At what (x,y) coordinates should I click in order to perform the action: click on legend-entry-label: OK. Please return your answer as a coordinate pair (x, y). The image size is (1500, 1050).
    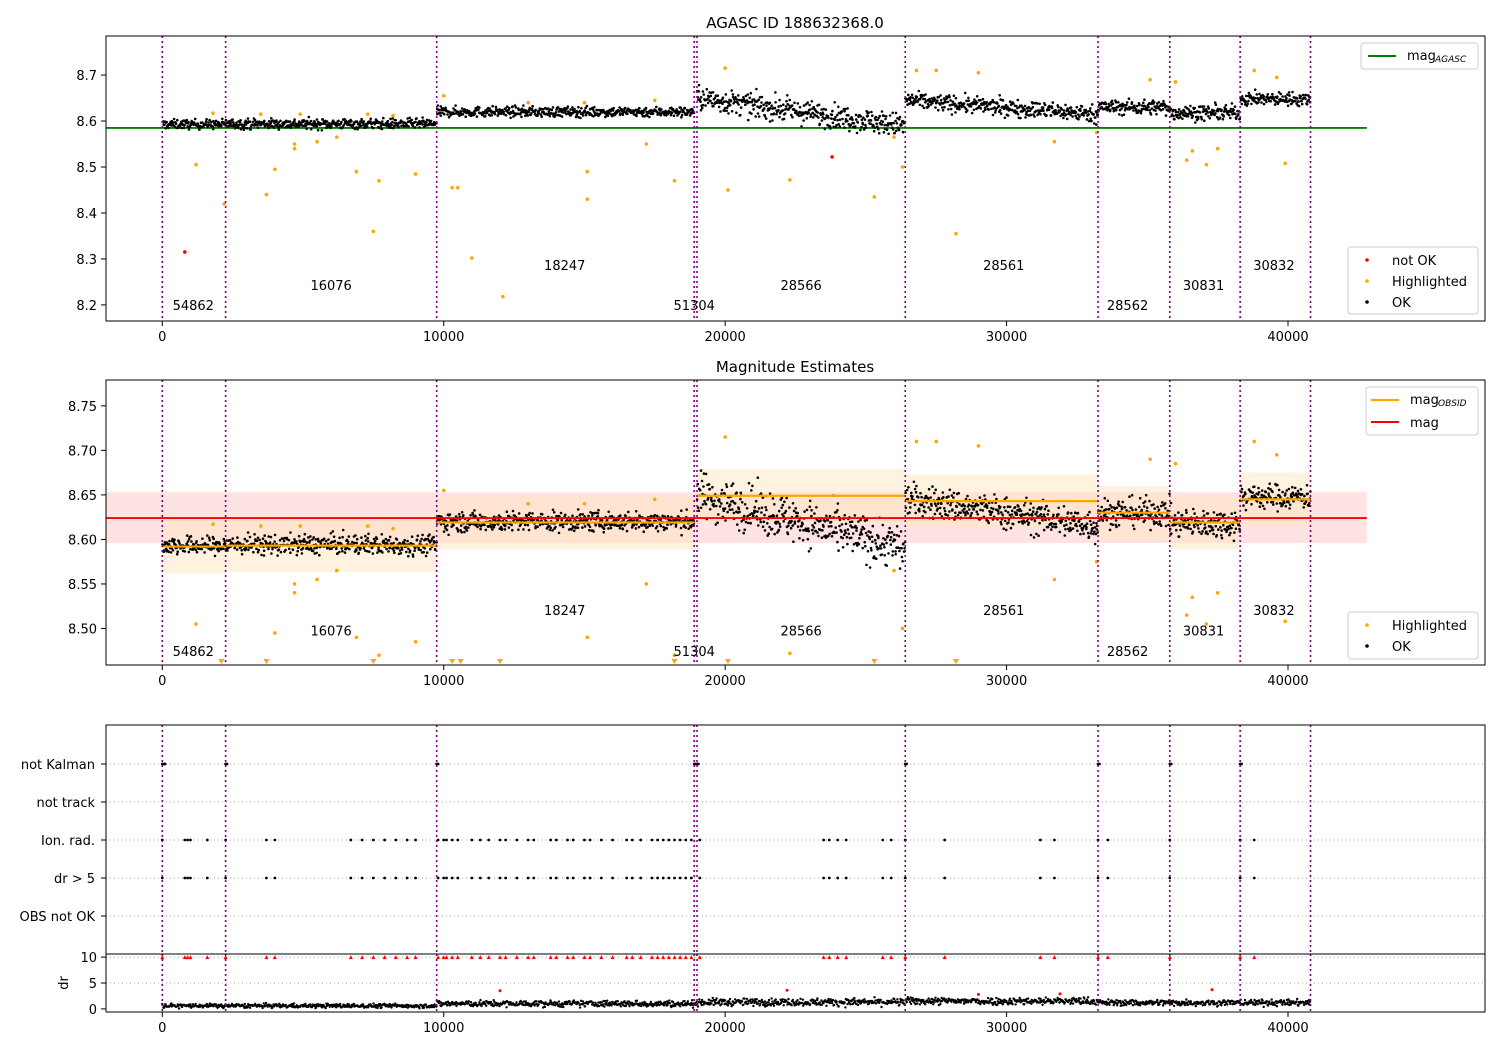
    Looking at the image, I should click on (1401, 303).